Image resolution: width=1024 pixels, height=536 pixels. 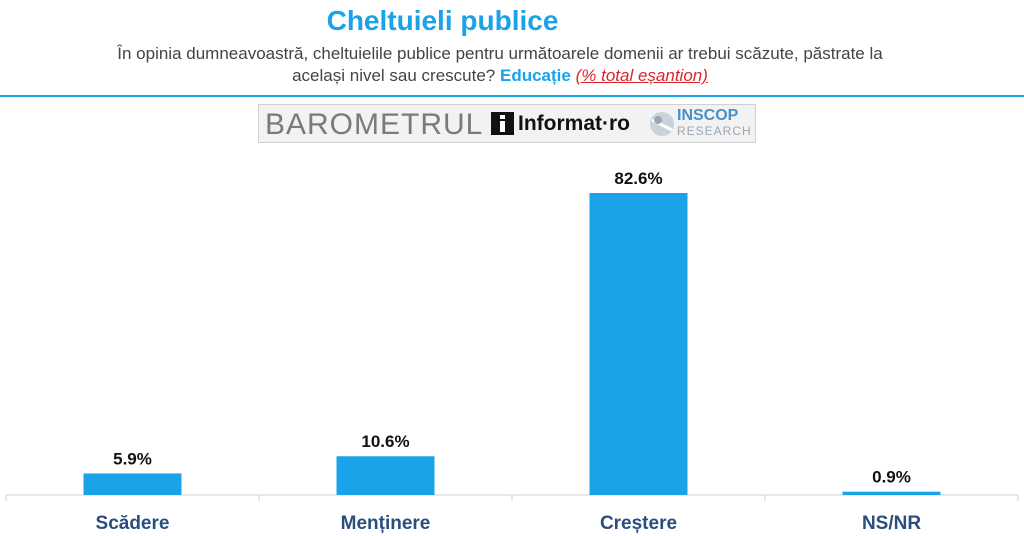 What do you see at coordinates (662, 124) in the screenshot?
I see `inscop-icon` at bounding box center [662, 124].